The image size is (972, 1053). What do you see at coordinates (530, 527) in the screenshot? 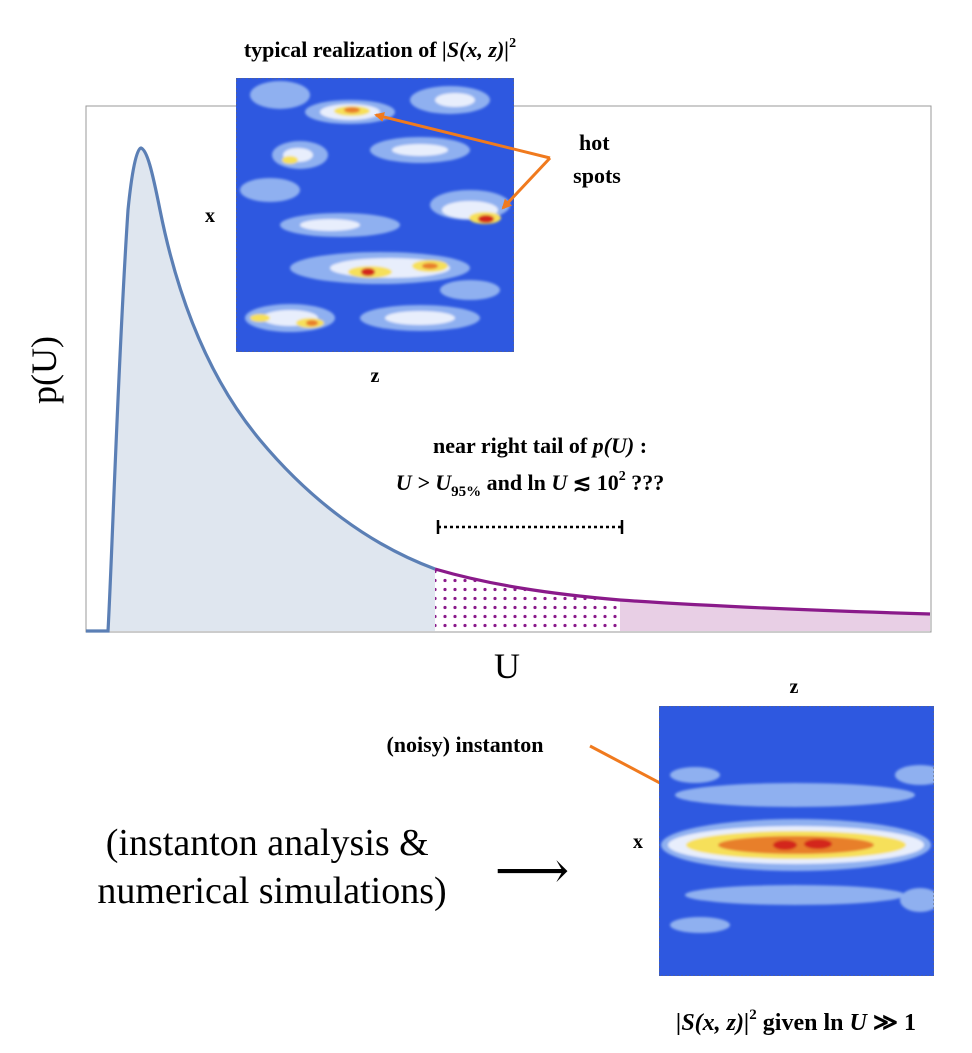
I see `tail-range-bracket` at bounding box center [530, 527].